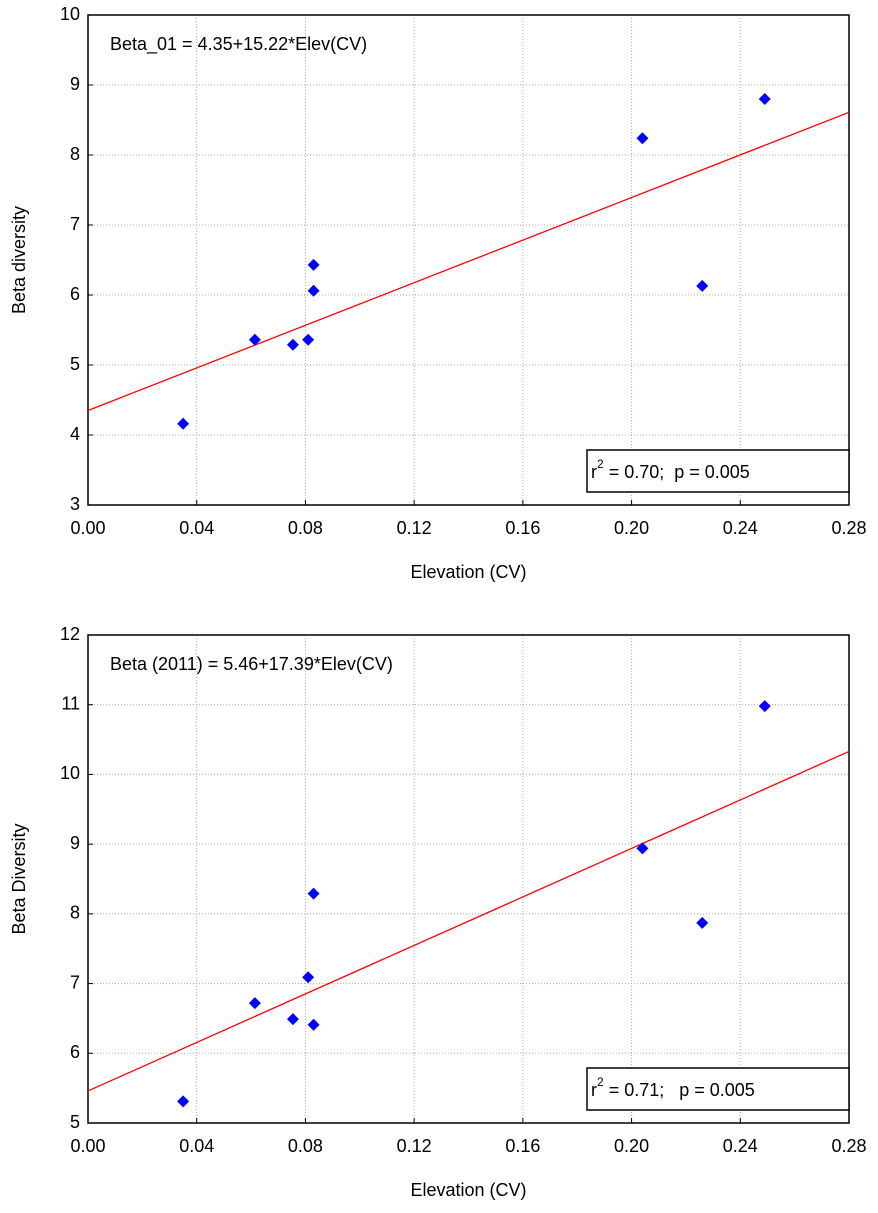  Describe the element at coordinates (75, 434) in the screenshot. I see `y-tick-label: 4` at that location.